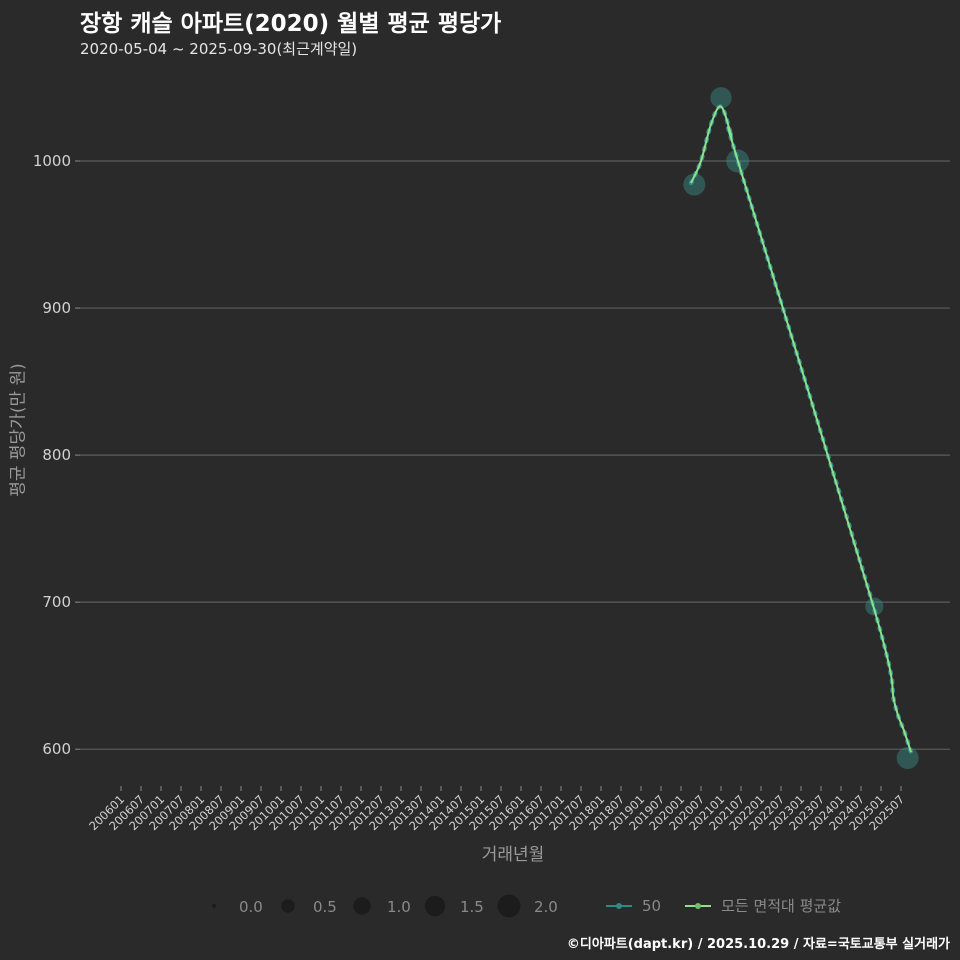 The height and width of the screenshot is (960, 960). What do you see at coordinates (546, 907) in the screenshot?
I see `size-legend-label: 2.0` at bounding box center [546, 907].